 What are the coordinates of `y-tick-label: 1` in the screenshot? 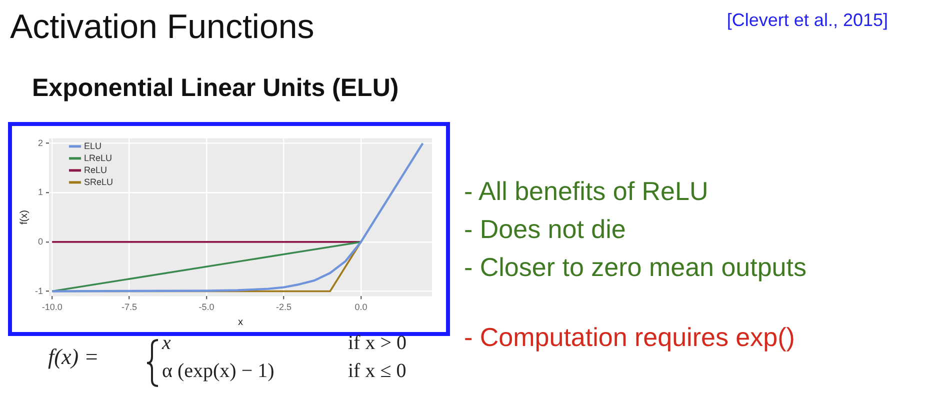 It's located at (40, 192).